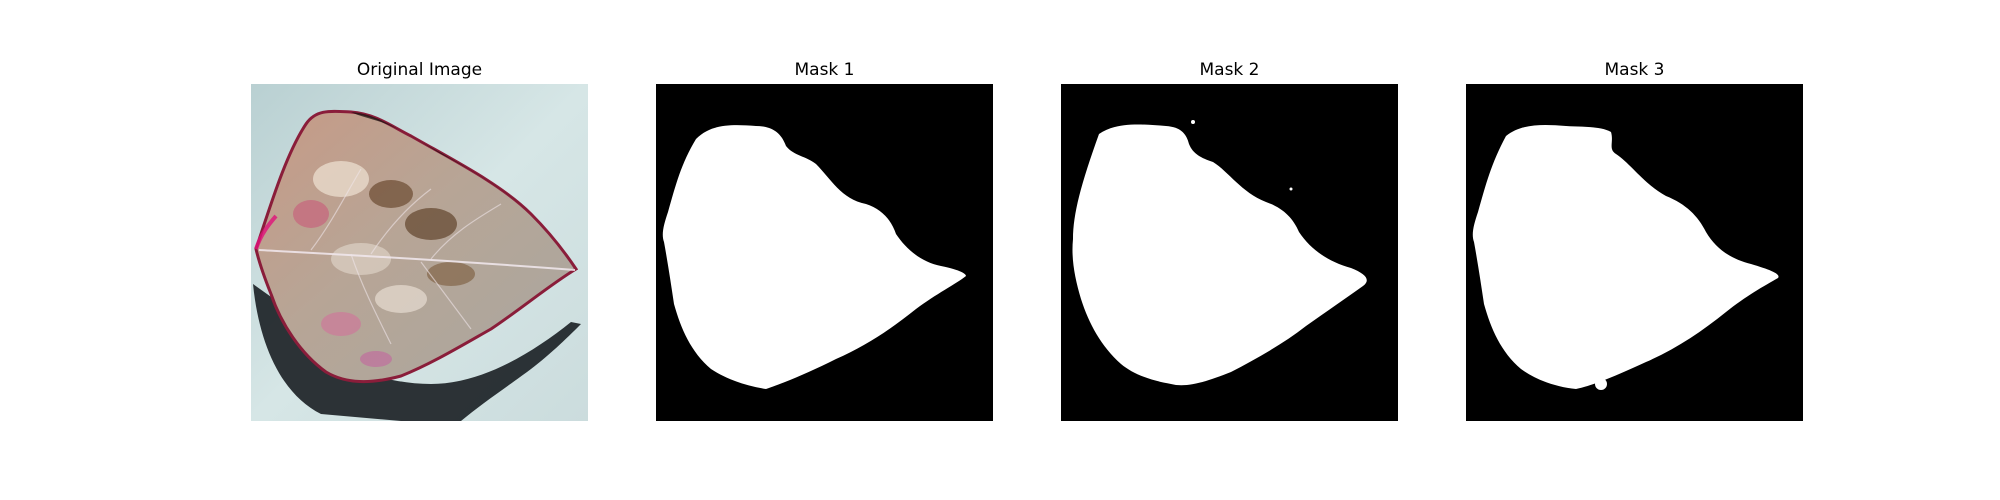  Describe the element at coordinates (1229, 70) in the screenshot. I see `panel-title: Mask 2` at that location.